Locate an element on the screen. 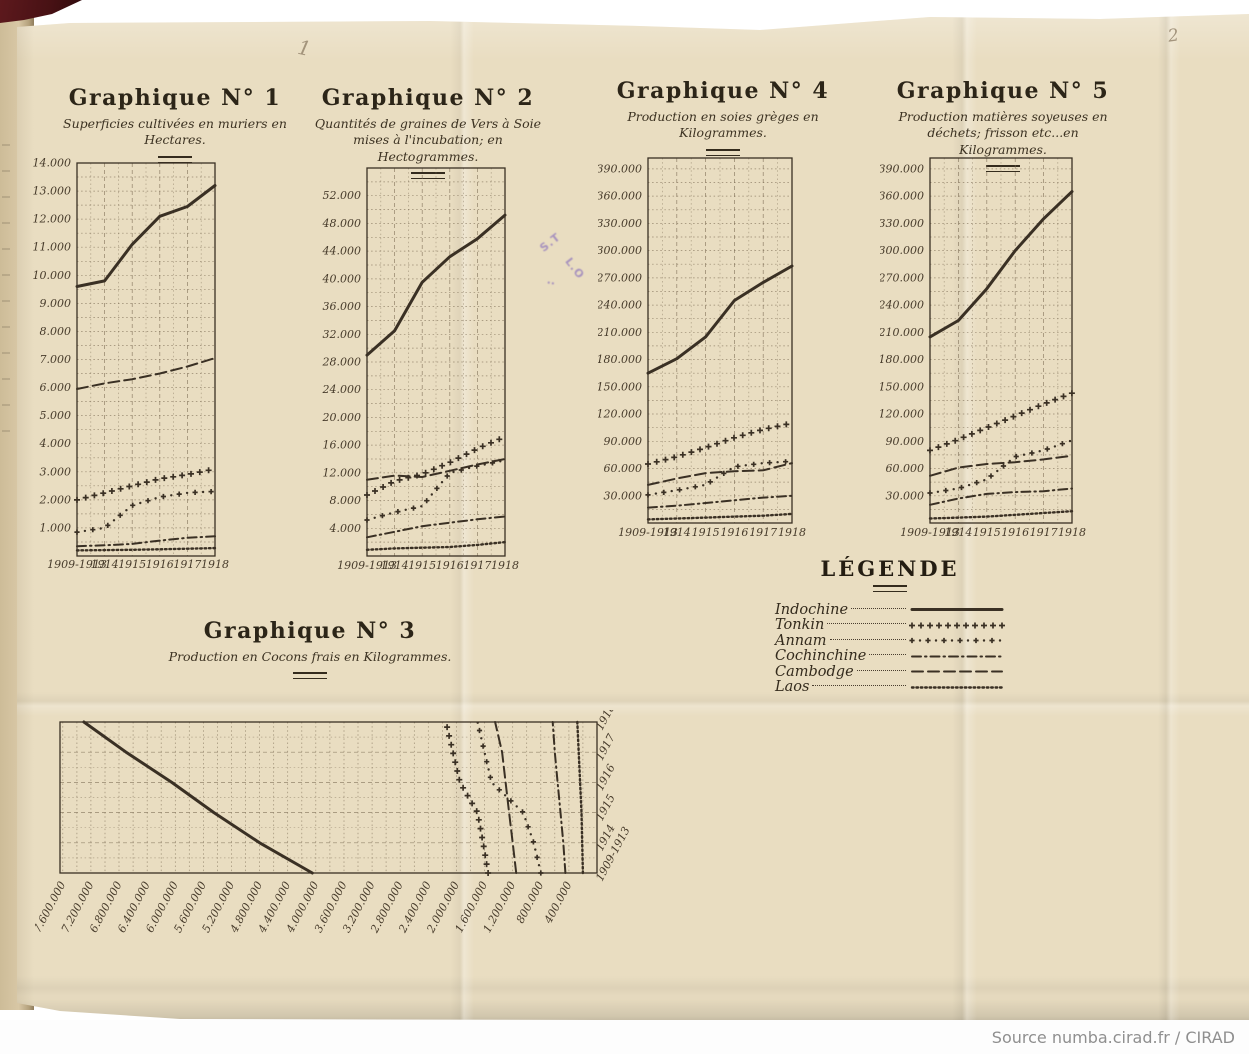 The width and height of the screenshot is (1249, 1054). legend-line-sample-plusdot is located at coordinates (955, 641).